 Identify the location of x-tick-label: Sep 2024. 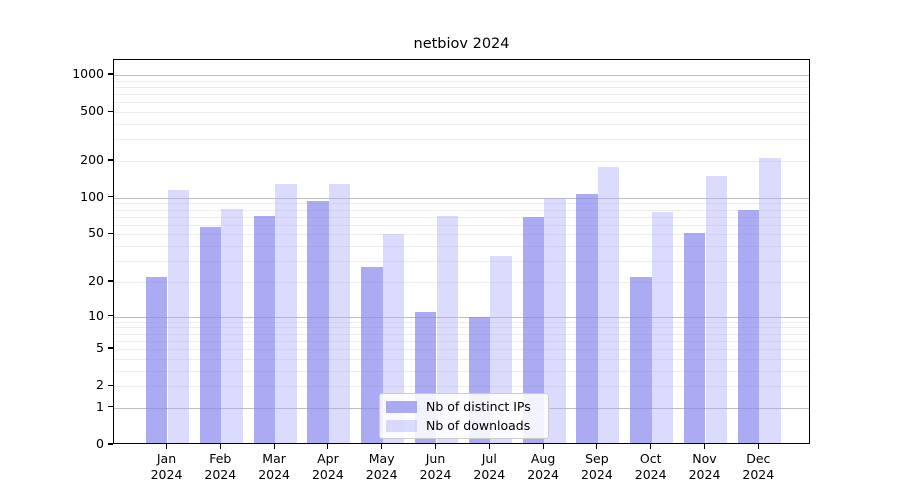
(596, 466).